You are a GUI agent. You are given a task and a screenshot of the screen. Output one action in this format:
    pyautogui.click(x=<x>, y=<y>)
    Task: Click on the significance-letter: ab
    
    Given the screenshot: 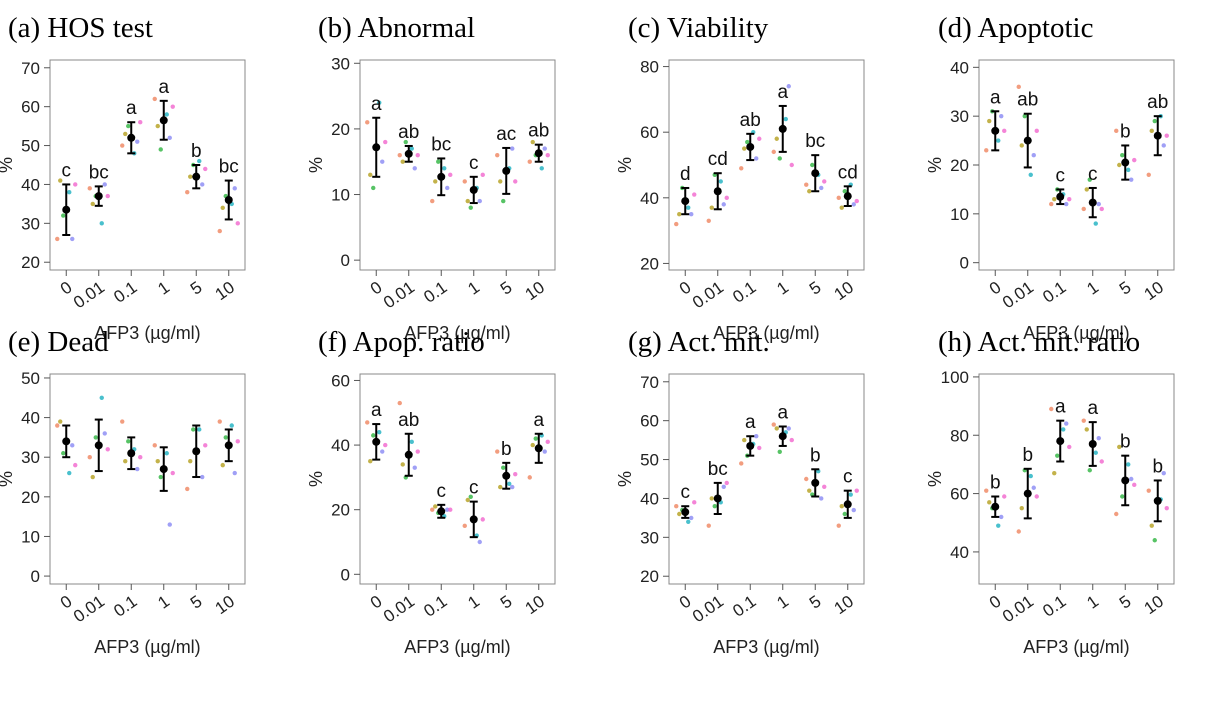 What is the action you would take?
    pyautogui.click(x=408, y=132)
    